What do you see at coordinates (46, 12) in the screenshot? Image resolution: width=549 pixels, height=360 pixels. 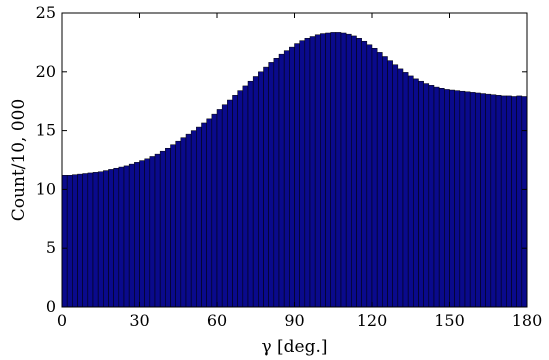 I see `y-tick-label: 25` at bounding box center [46, 12].